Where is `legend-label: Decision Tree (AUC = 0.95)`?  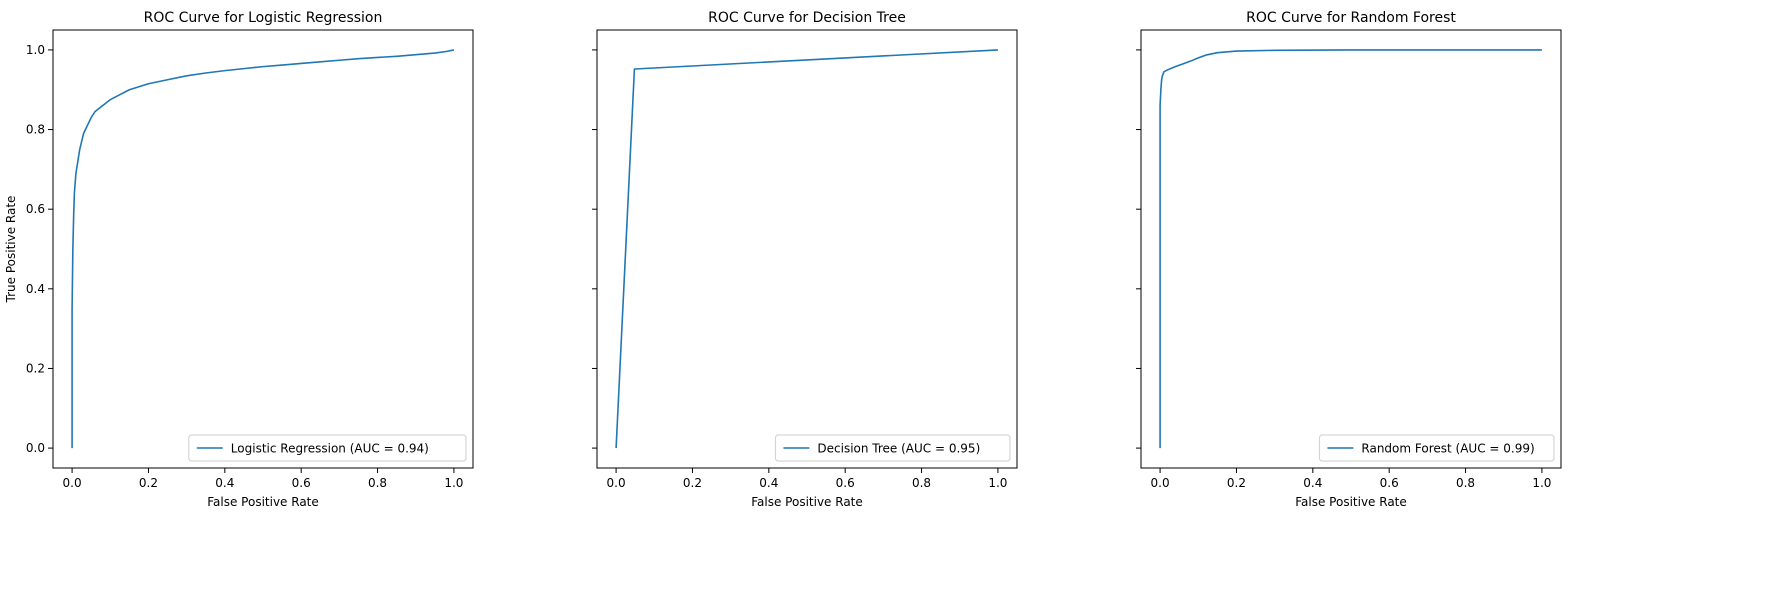 legend-label: Decision Tree (AUC = 0.95) is located at coordinates (898, 449).